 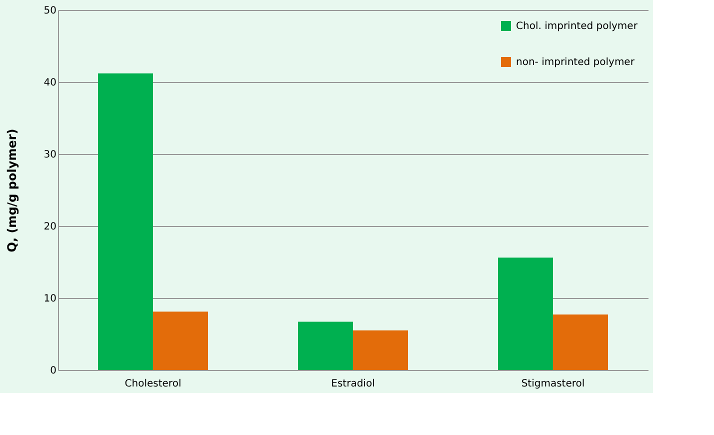 I want to click on legend-label: non- imprinted polymer, so click(x=576, y=62).